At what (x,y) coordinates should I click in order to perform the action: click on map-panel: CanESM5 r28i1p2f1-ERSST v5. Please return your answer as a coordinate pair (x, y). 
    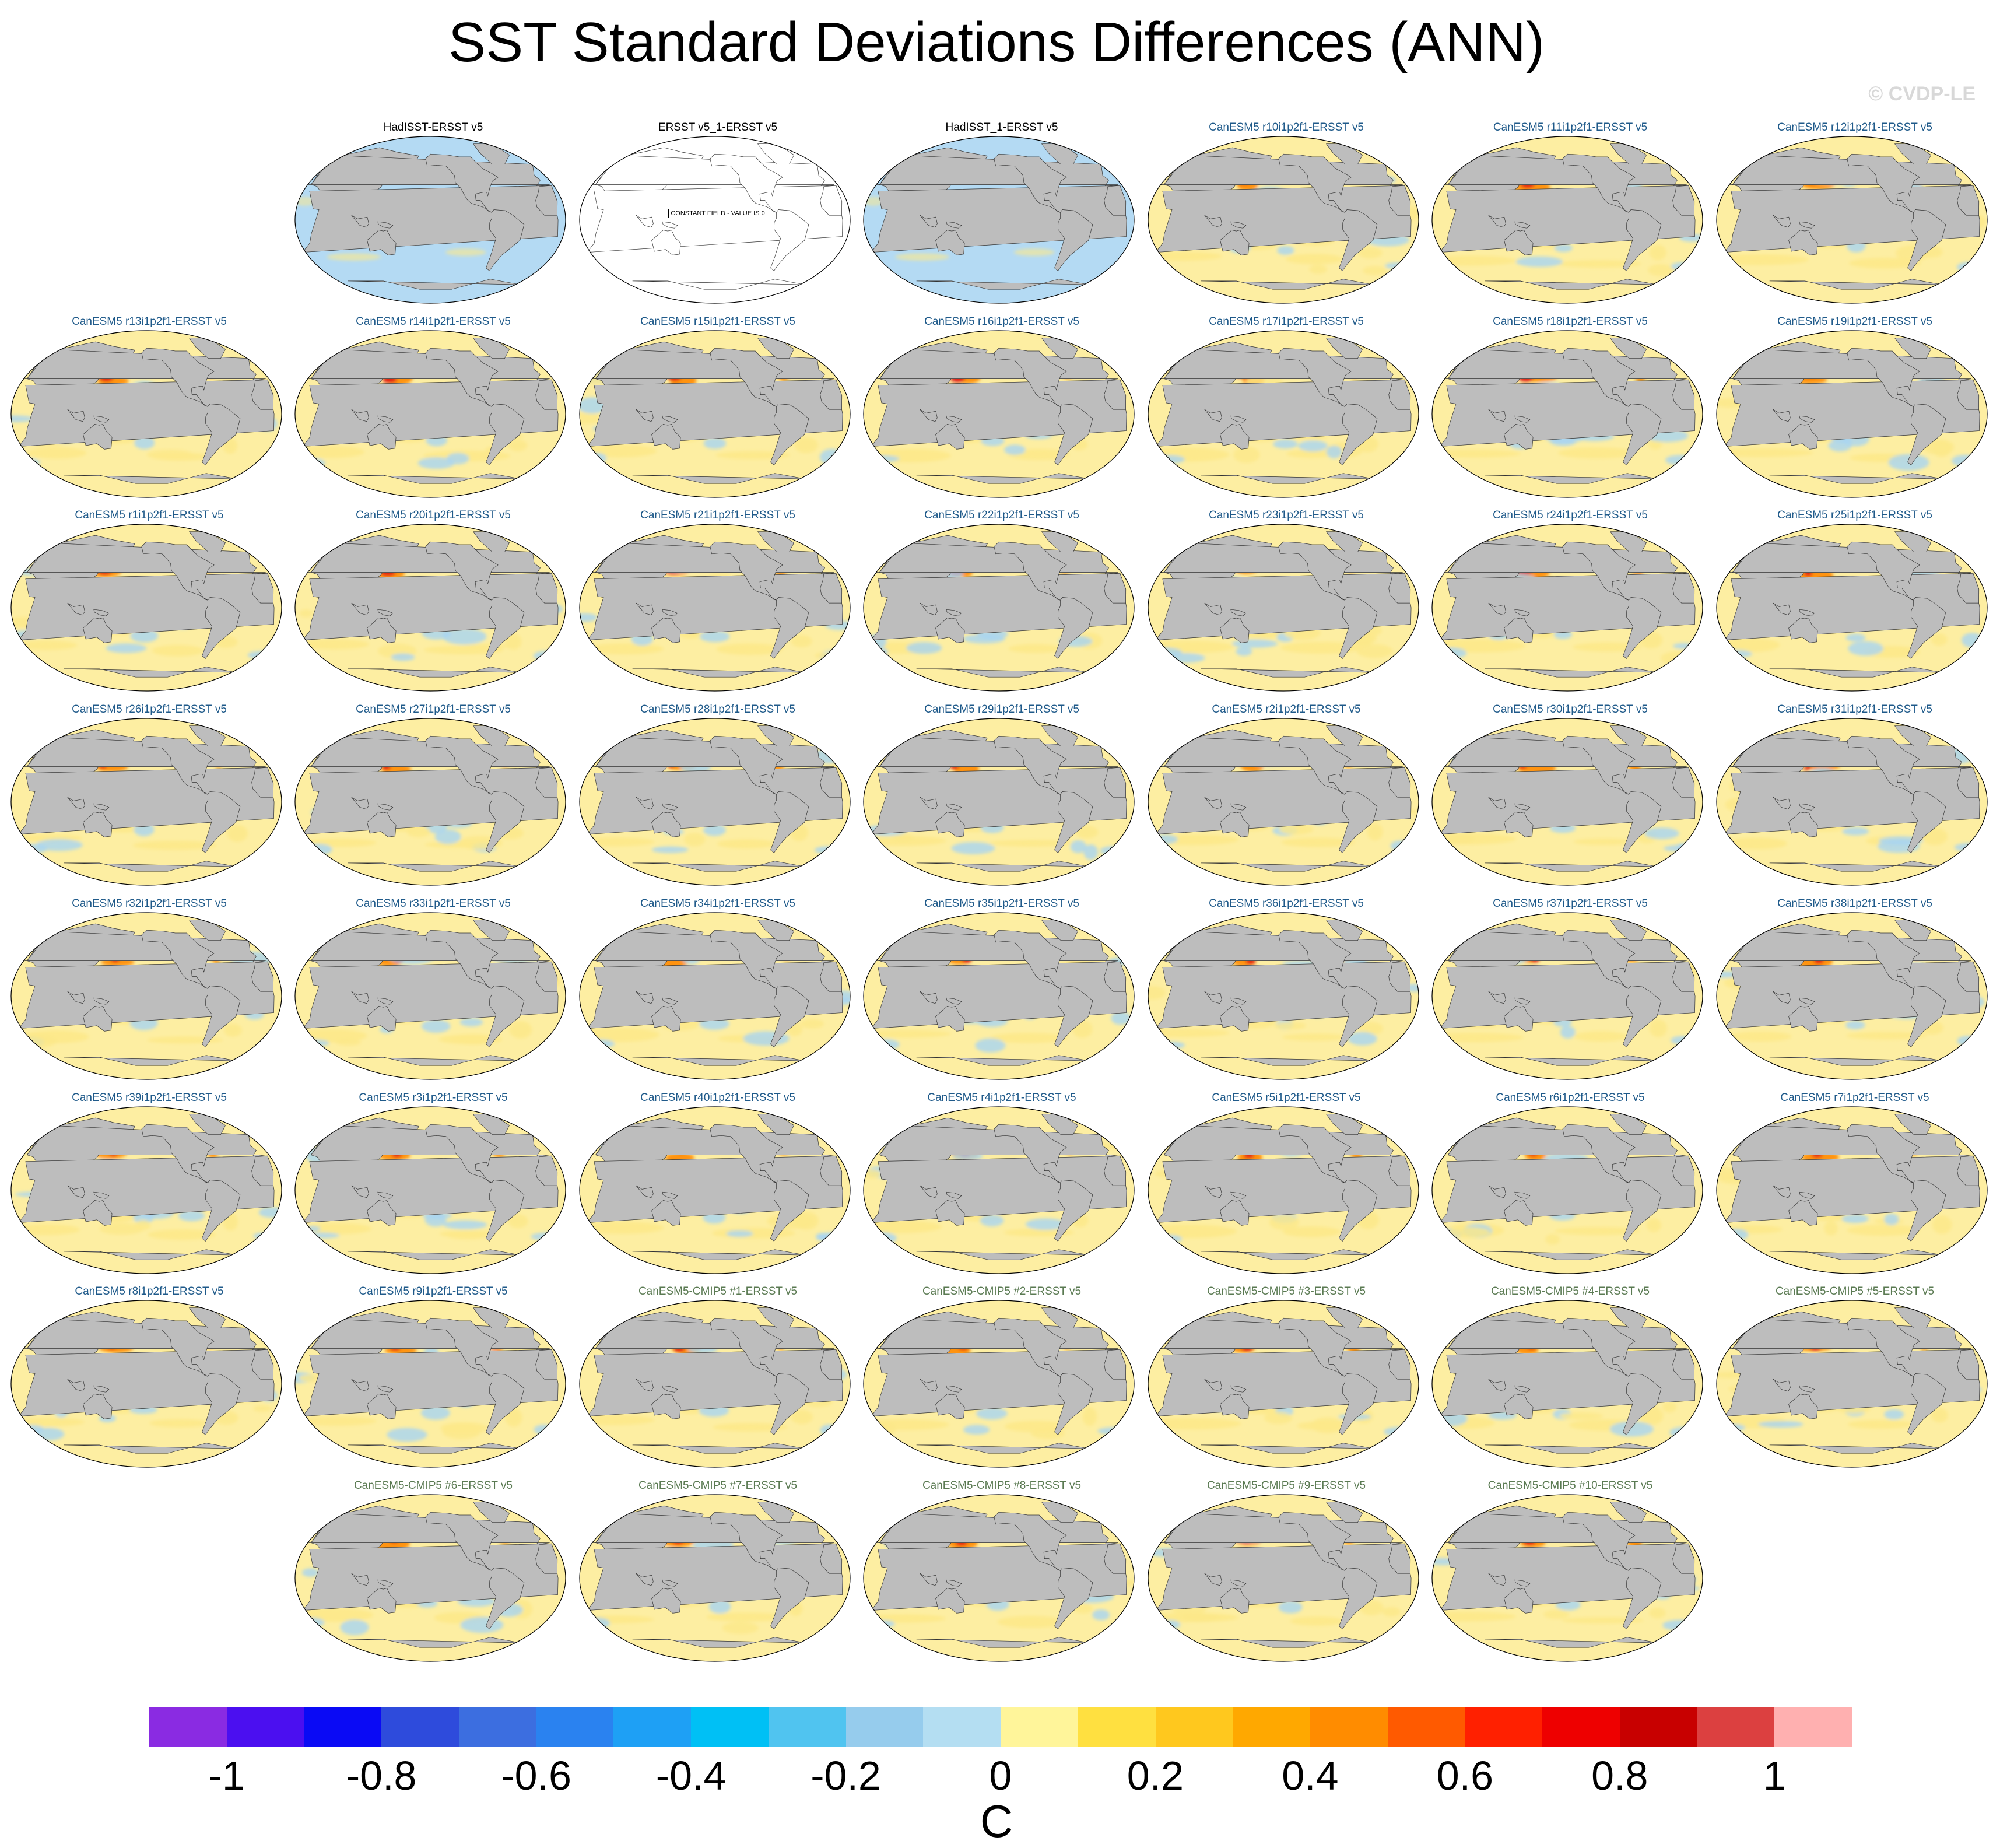
    Looking at the image, I should click on (718, 799).